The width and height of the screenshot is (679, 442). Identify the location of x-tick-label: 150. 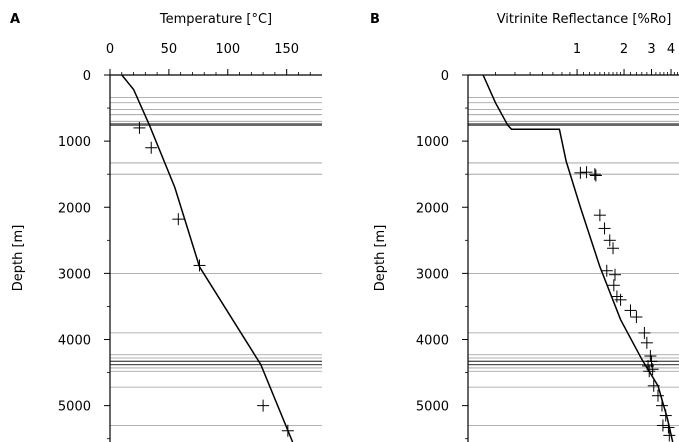
(286, 49).